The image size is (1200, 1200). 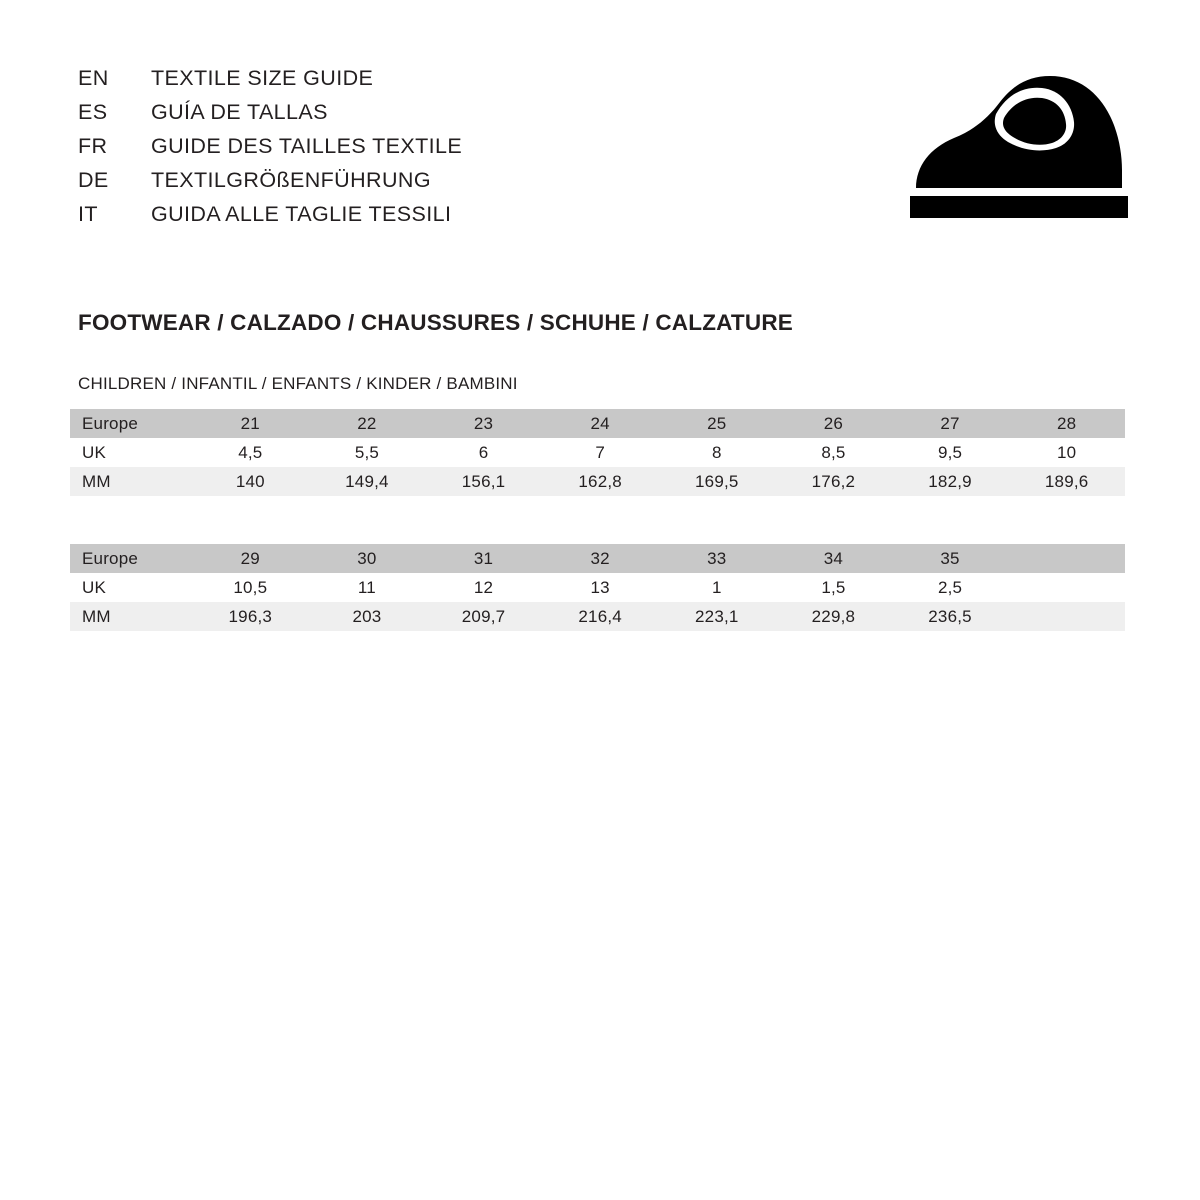 What do you see at coordinates (483, 587) in the screenshot?
I see `table-cell: 12` at bounding box center [483, 587].